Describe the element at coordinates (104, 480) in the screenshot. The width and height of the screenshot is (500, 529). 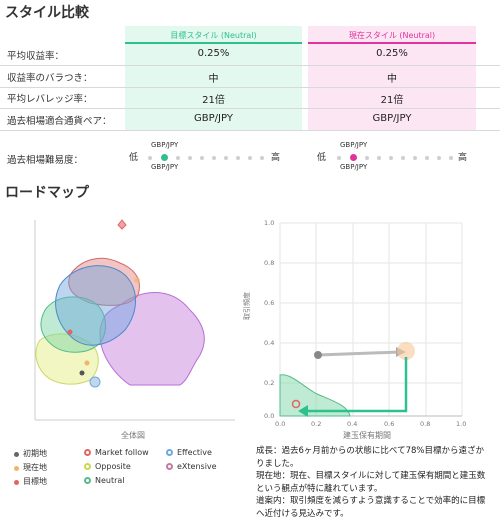
I see `legend-neutral: Neutral` at that location.